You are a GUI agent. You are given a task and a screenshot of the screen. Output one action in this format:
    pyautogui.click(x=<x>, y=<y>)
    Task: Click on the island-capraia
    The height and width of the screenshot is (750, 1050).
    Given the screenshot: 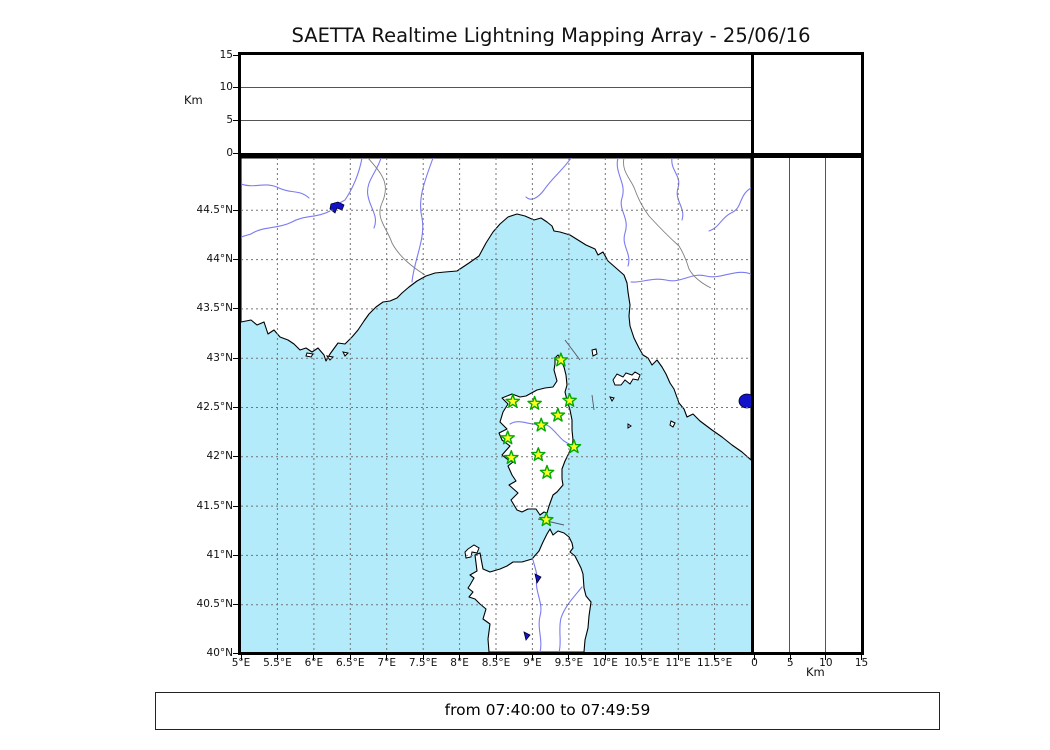 What is the action you would take?
    pyautogui.click(x=594, y=352)
    